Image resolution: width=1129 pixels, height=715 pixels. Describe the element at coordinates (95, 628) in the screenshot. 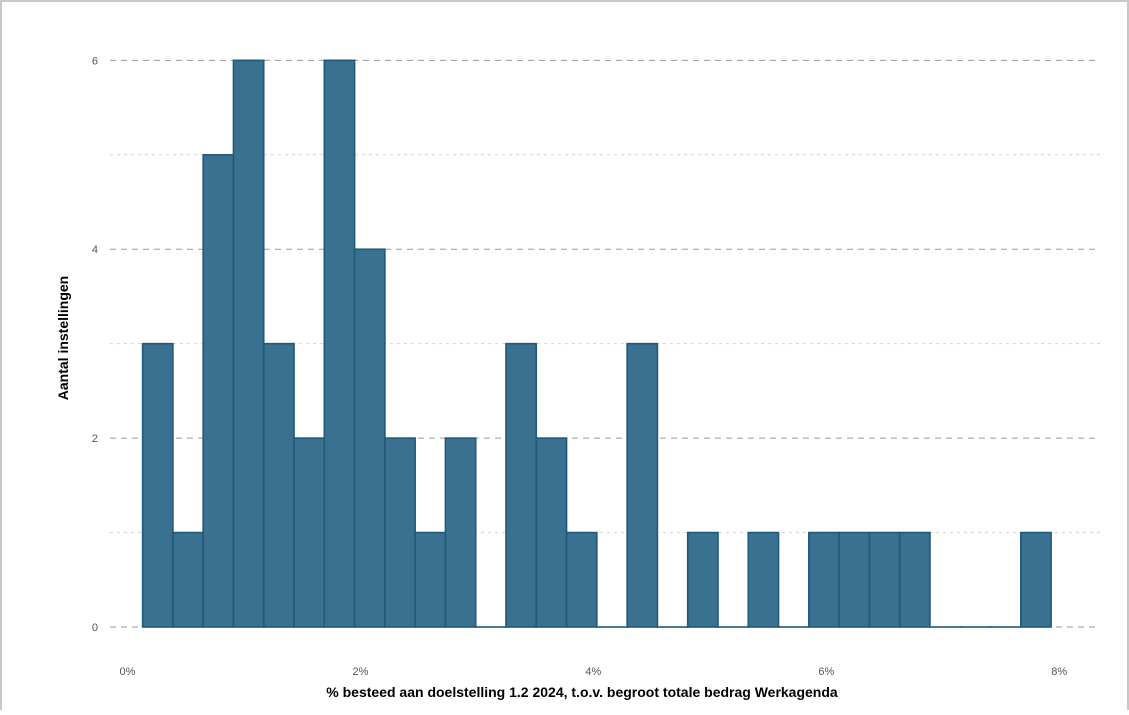

I see `y-tick-label: 0` at that location.